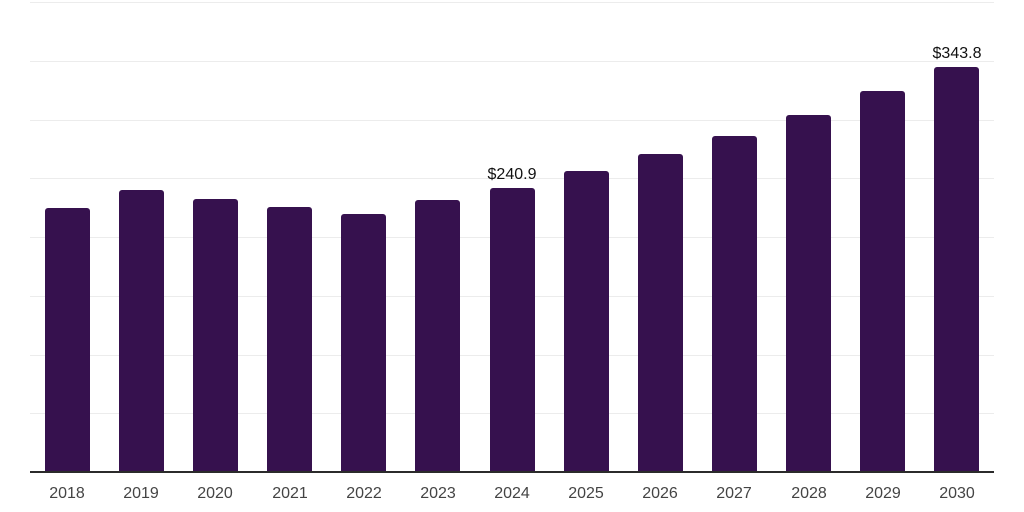 The image size is (1024, 512). What do you see at coordinates (809, 493) in the screenshot?
I see `x-tick-label: 2028` at bounding box center [809, 493].